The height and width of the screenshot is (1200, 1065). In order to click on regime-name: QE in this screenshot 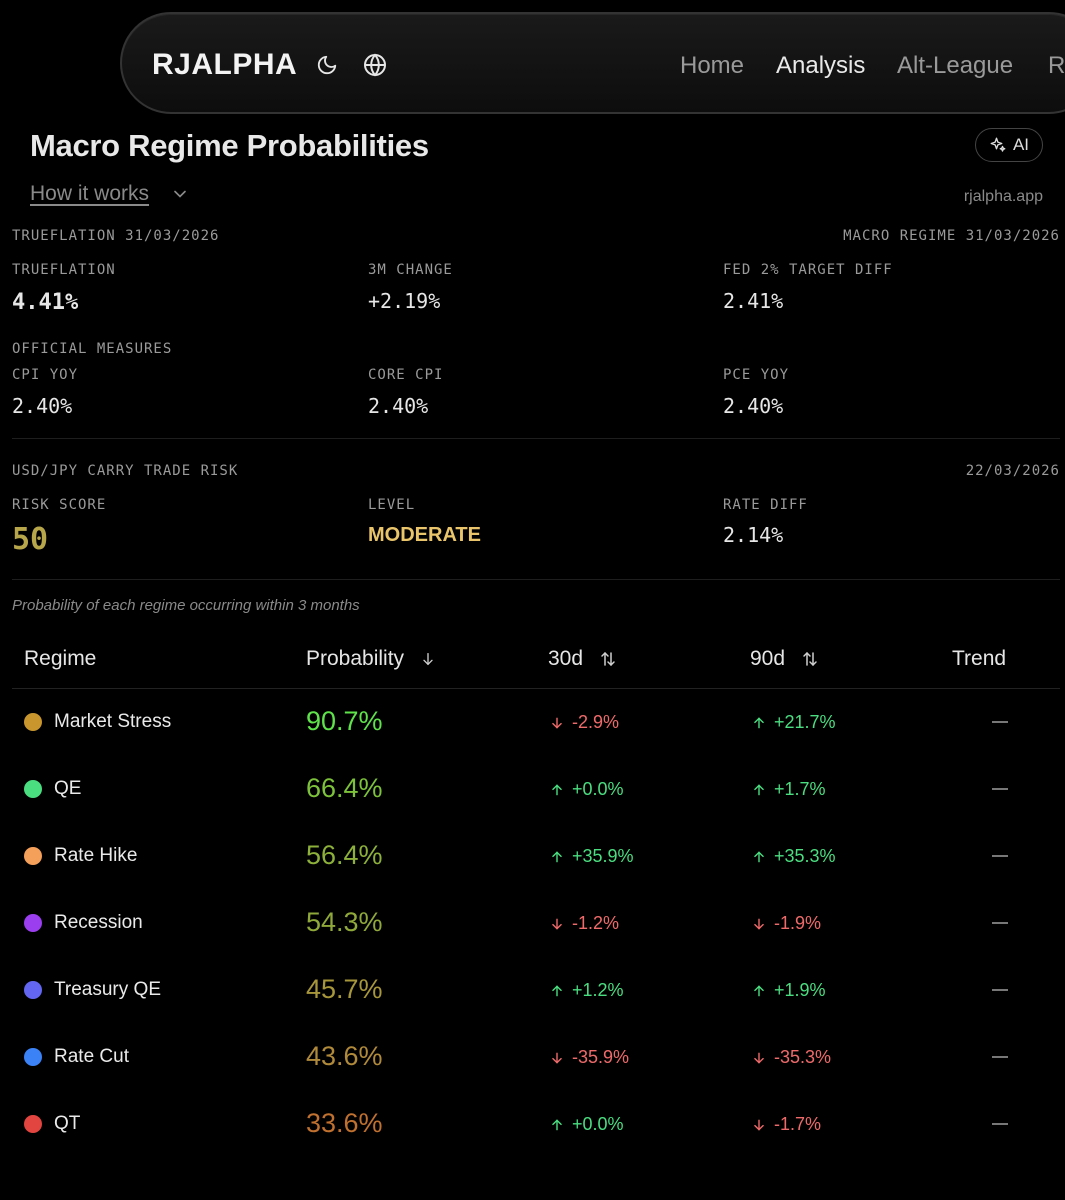, I will do `click(68, 788)`.